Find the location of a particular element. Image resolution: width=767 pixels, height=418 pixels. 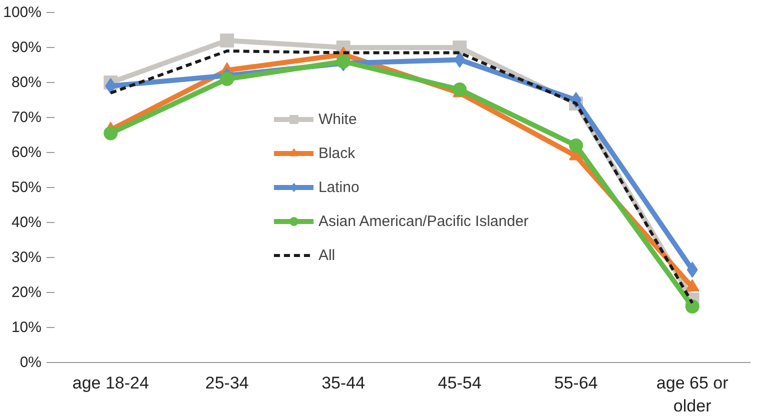

y-tick-label: 0% is located at coordinates (31, 362).